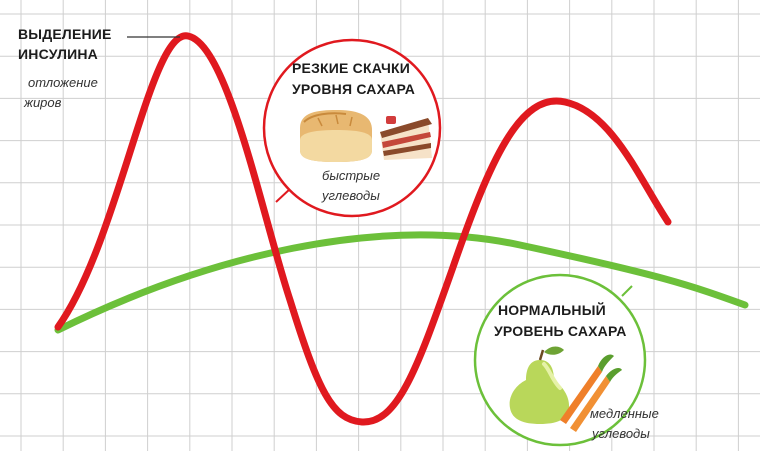 Image resolution: width=760 pixels, height=451 pixels. What do you see at coordinates (351, 195) in the screenshot?
I see `fast-carbs-label-line2: углеводы` at bounding box center [351, 195].